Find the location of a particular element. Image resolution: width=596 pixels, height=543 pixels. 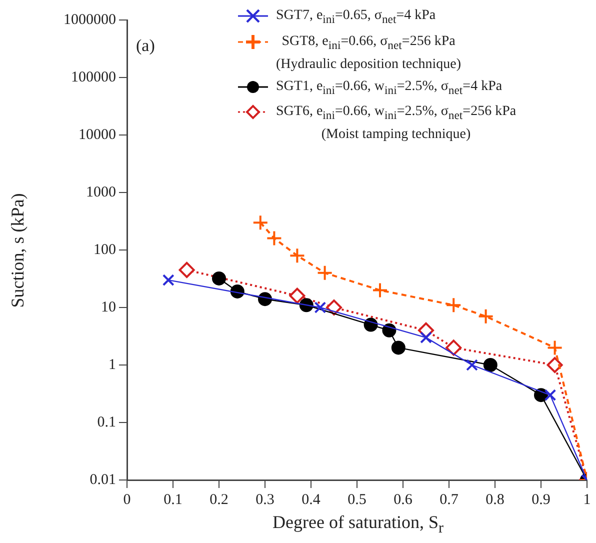

y-tick-label: 1 is located at coordinates (112, 364).